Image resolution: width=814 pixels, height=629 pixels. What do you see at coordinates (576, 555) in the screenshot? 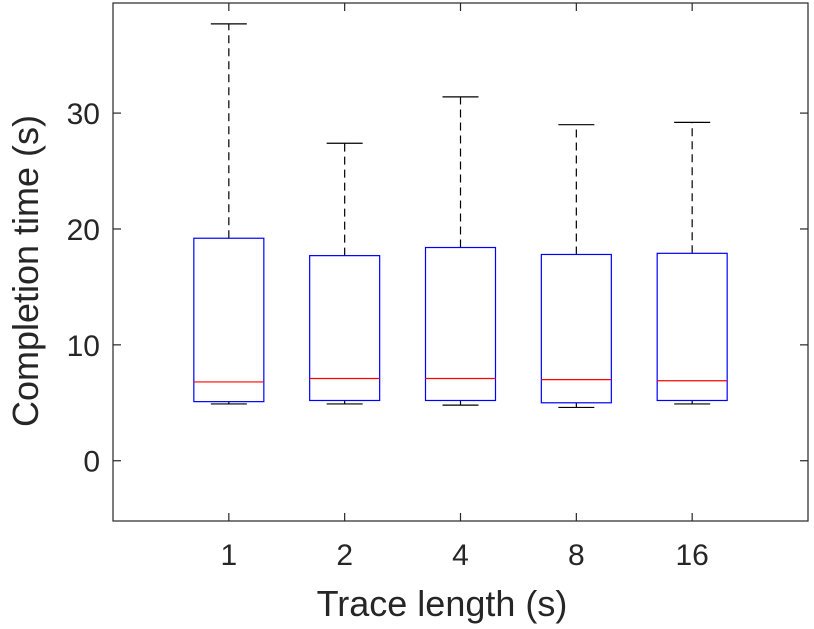
I see `x-tick-label: 8` at bounding box center [576, 555].